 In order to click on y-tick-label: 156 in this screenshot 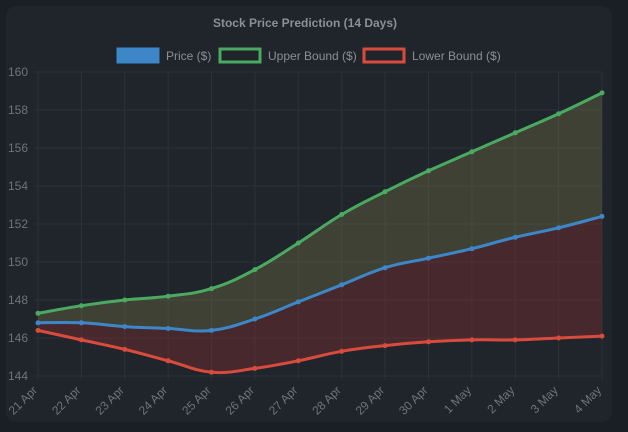, I will do `click(18, 148)`.